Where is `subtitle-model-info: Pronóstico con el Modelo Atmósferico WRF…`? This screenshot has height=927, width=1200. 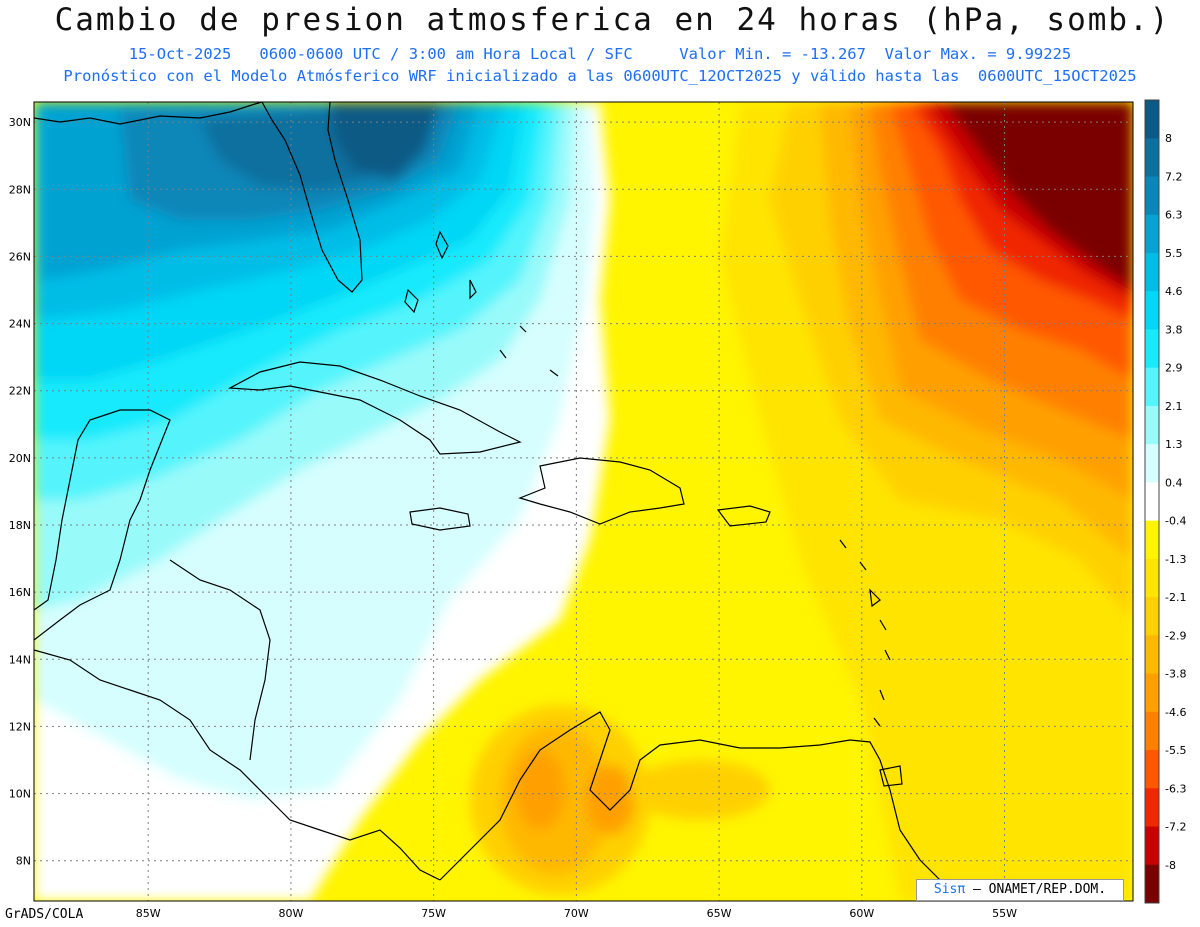
subtitle-model-info: Pronóstico con el Modelo Atmósferico WRF… is located at coordinates (600, 76).